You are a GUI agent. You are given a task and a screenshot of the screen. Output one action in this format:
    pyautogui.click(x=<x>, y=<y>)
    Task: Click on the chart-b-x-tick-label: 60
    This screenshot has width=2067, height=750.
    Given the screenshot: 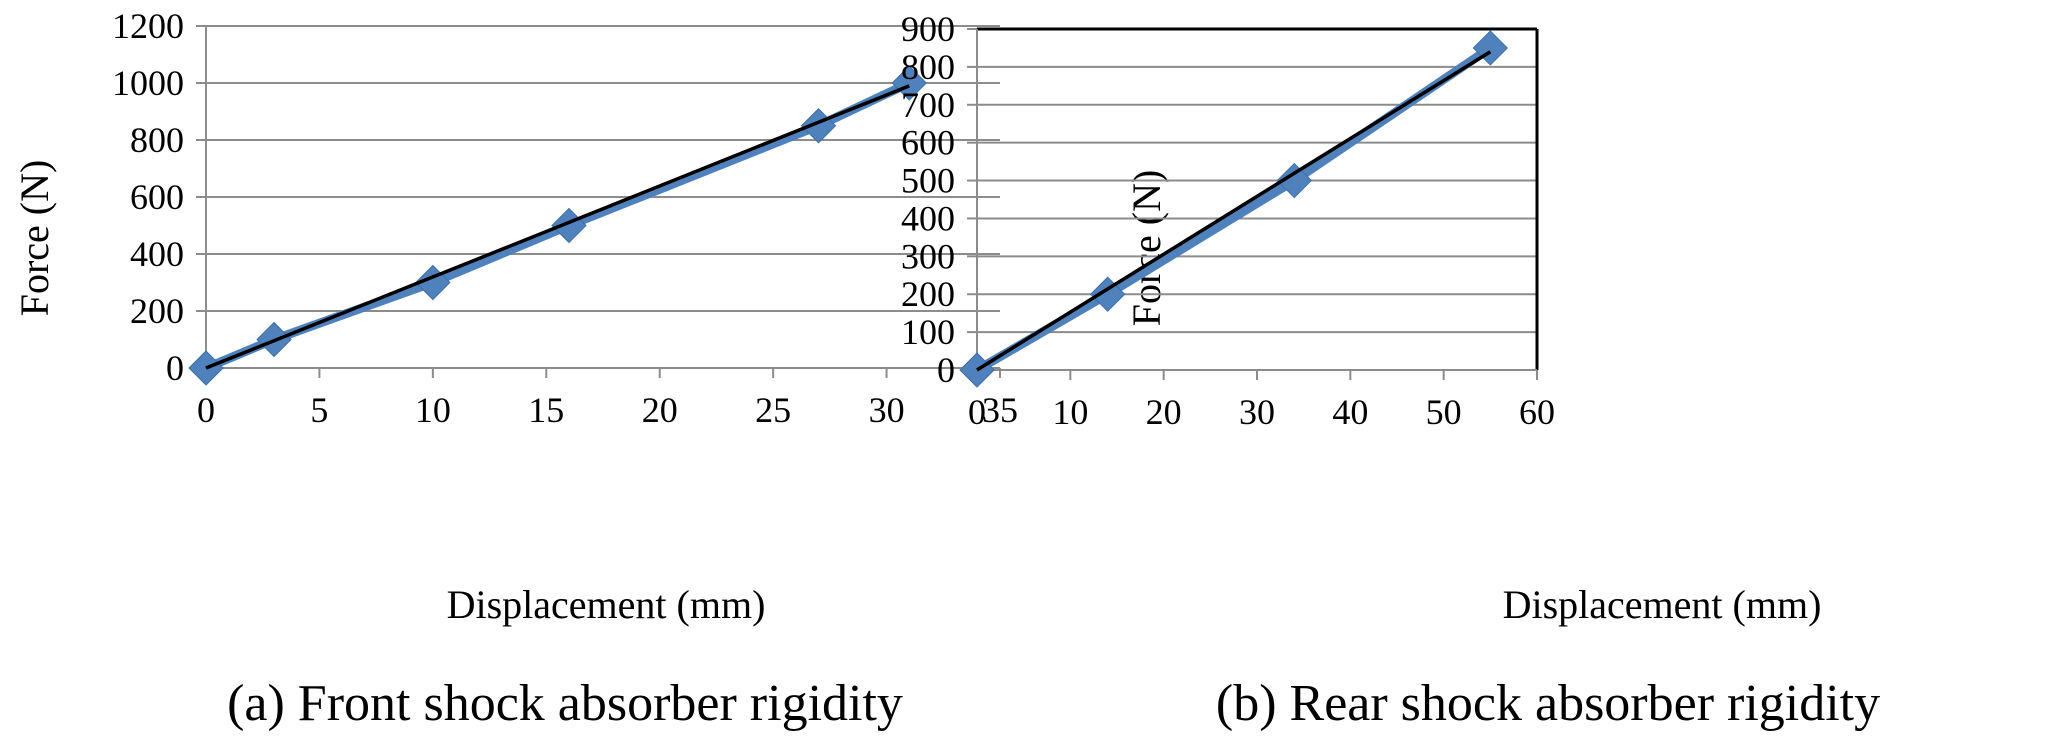 What is the action you would take?
    pyautogui.click(x=1537, y=412)
    